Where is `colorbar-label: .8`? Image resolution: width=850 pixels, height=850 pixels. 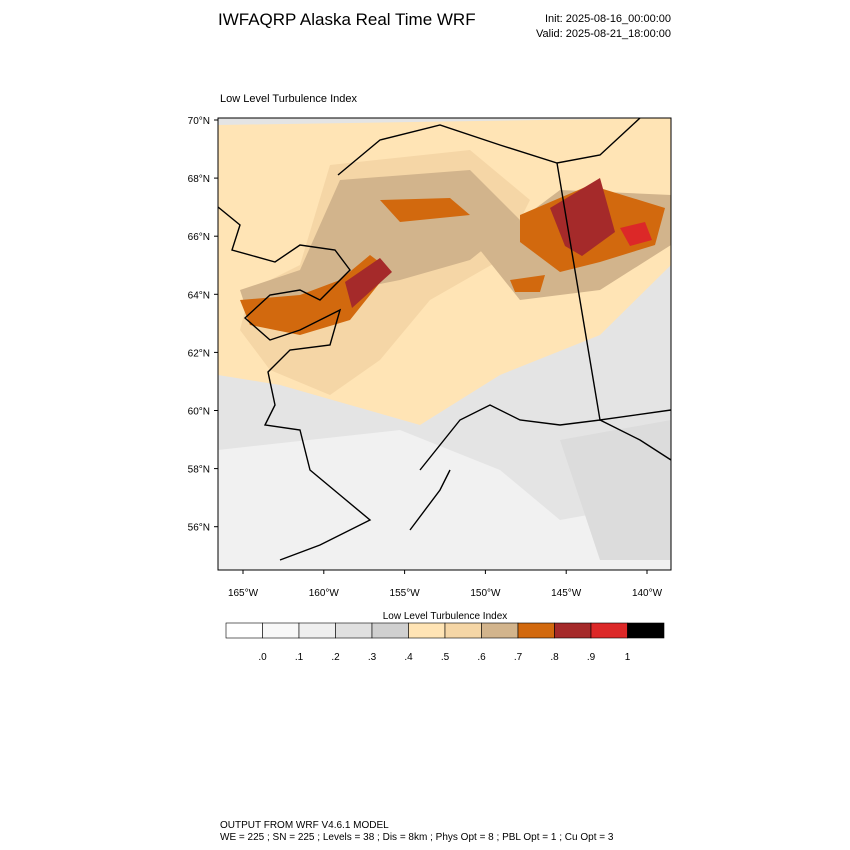 colorbar-label: .8 is located at coordinates (554, 657).